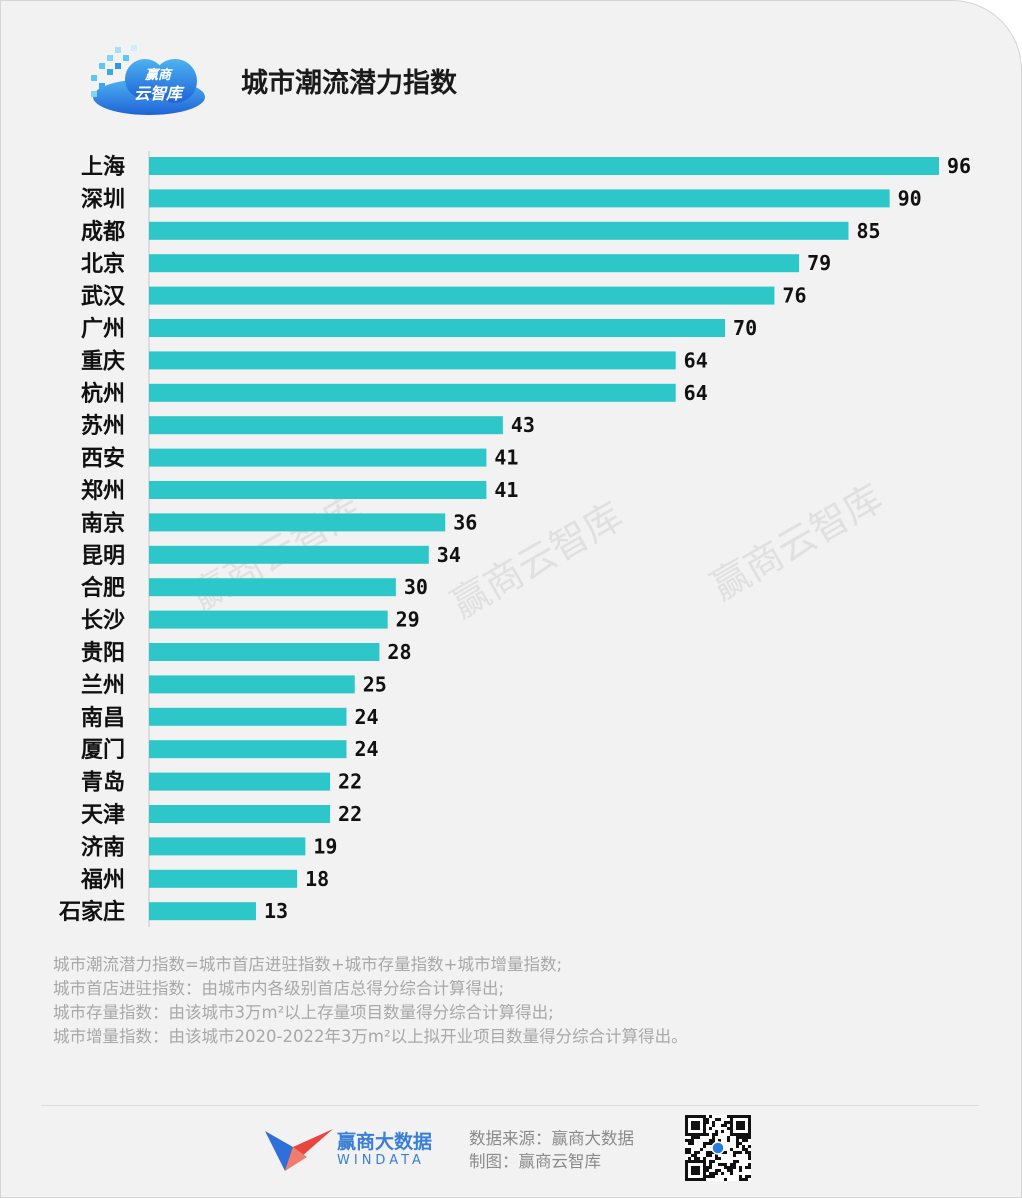 This screenshot has width=1022, height=1198. What do you see at coordinates (103, 459) in the screenshot?
I see `category-label: 西安` at bounding box center [103, 459].